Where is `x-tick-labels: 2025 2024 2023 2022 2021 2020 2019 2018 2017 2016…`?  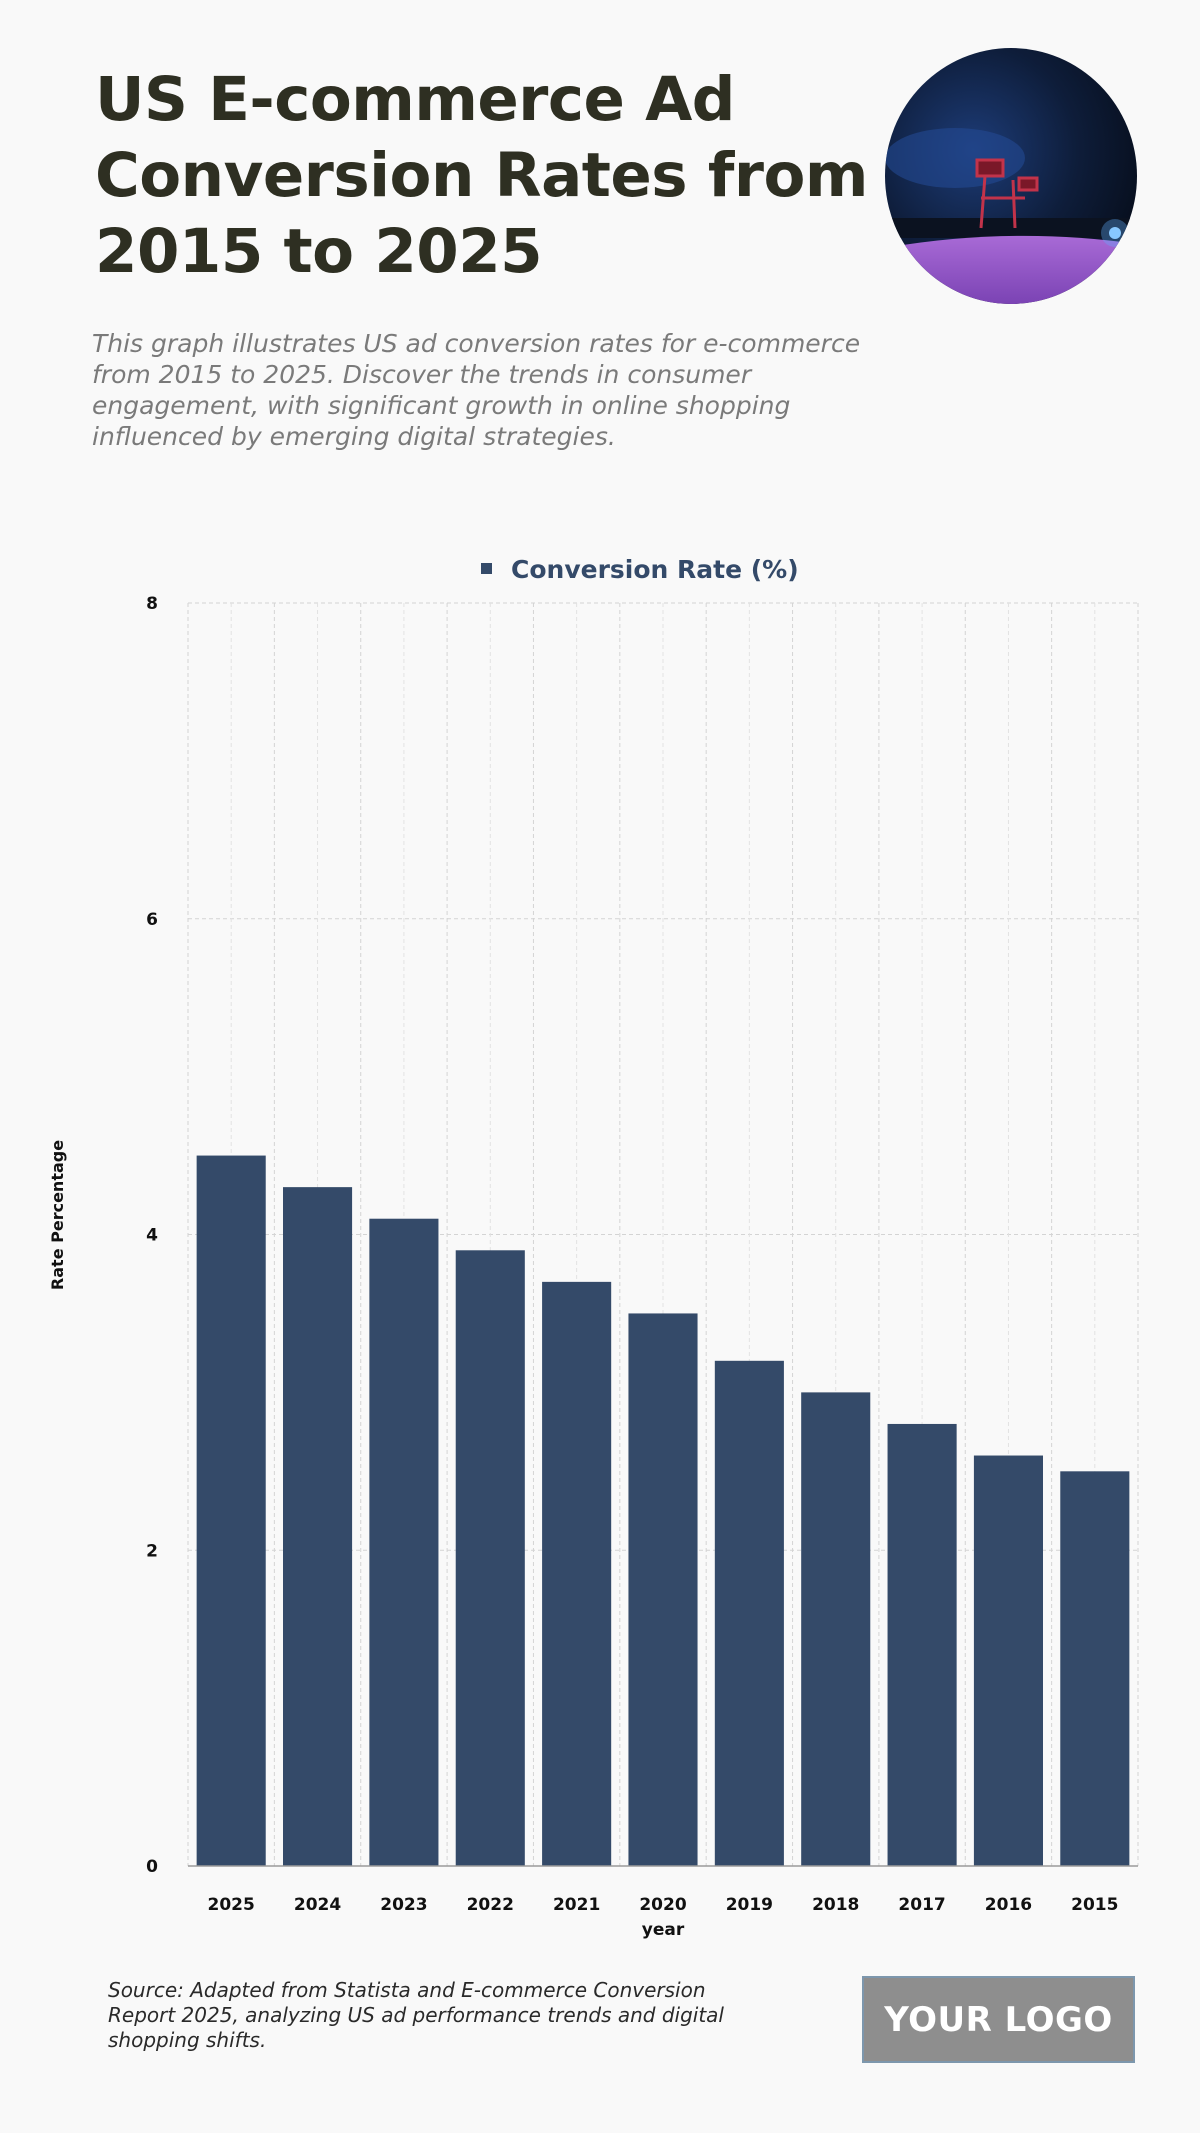
x-tick-labels: 2025 2024 2023 2022 2021 2020 2019 2018 2017 2016… is located at coordinates (663, 1905).